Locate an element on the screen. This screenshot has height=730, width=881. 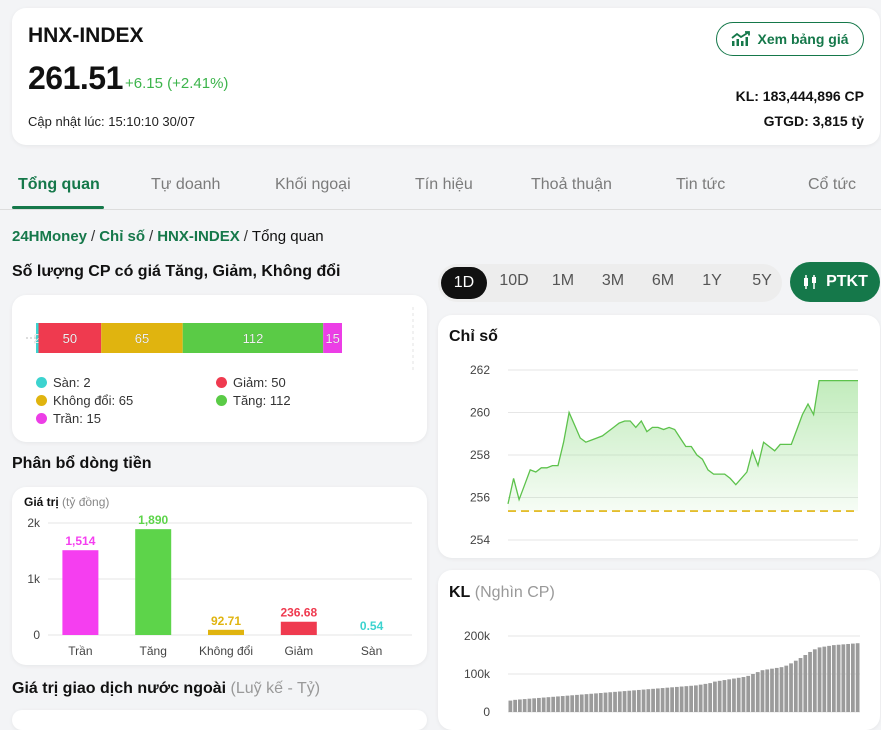
range-1y: 1Y is located at coordinates (712, 281).